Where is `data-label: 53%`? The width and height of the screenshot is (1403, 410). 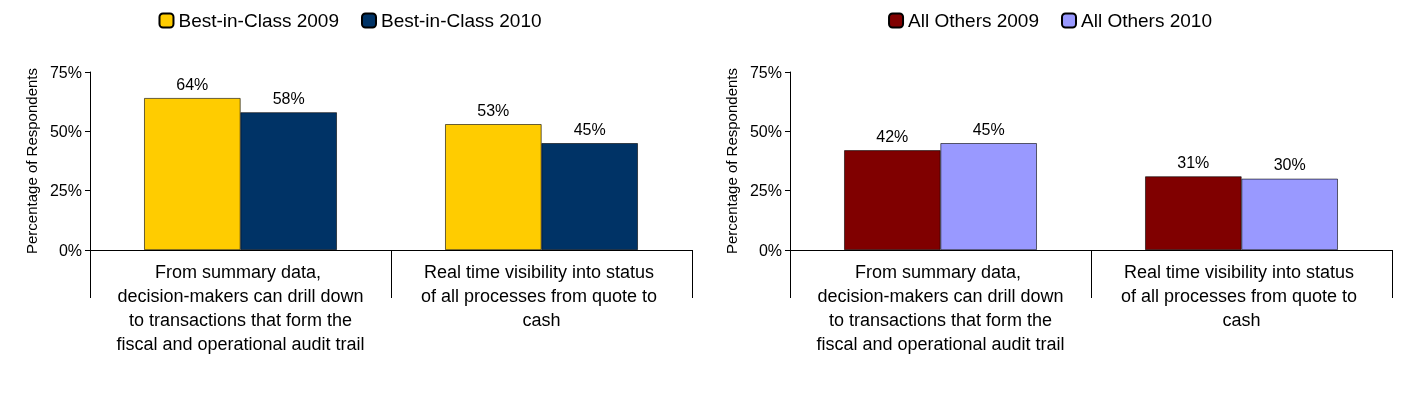 data-label: 53% is located at coordinates (493, 110).